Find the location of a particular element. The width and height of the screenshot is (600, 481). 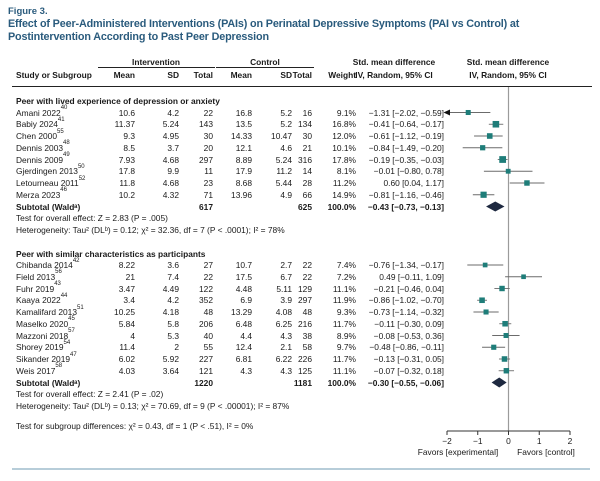

smd-text-column-subheader: IV, Random, 95% CI is located at coordinates (394, 75).